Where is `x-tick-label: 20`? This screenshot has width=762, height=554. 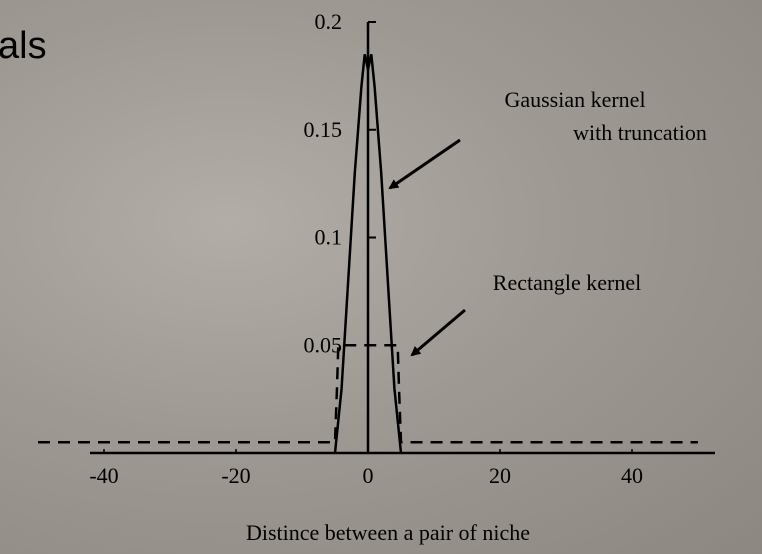 x-tick-label: 20 is located at coordinates (500, 475).